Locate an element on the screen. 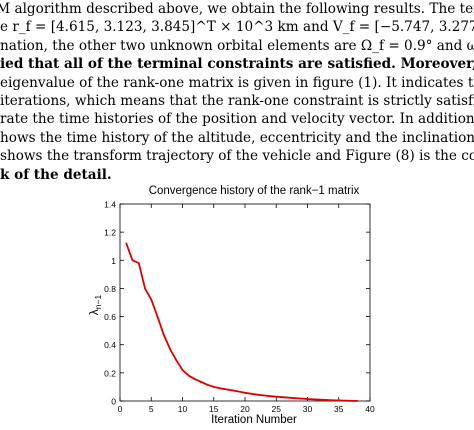 The height and width of the screenshot is (430, 474). x-axis-label: Iteration Number is located at coordinates (254, 419).